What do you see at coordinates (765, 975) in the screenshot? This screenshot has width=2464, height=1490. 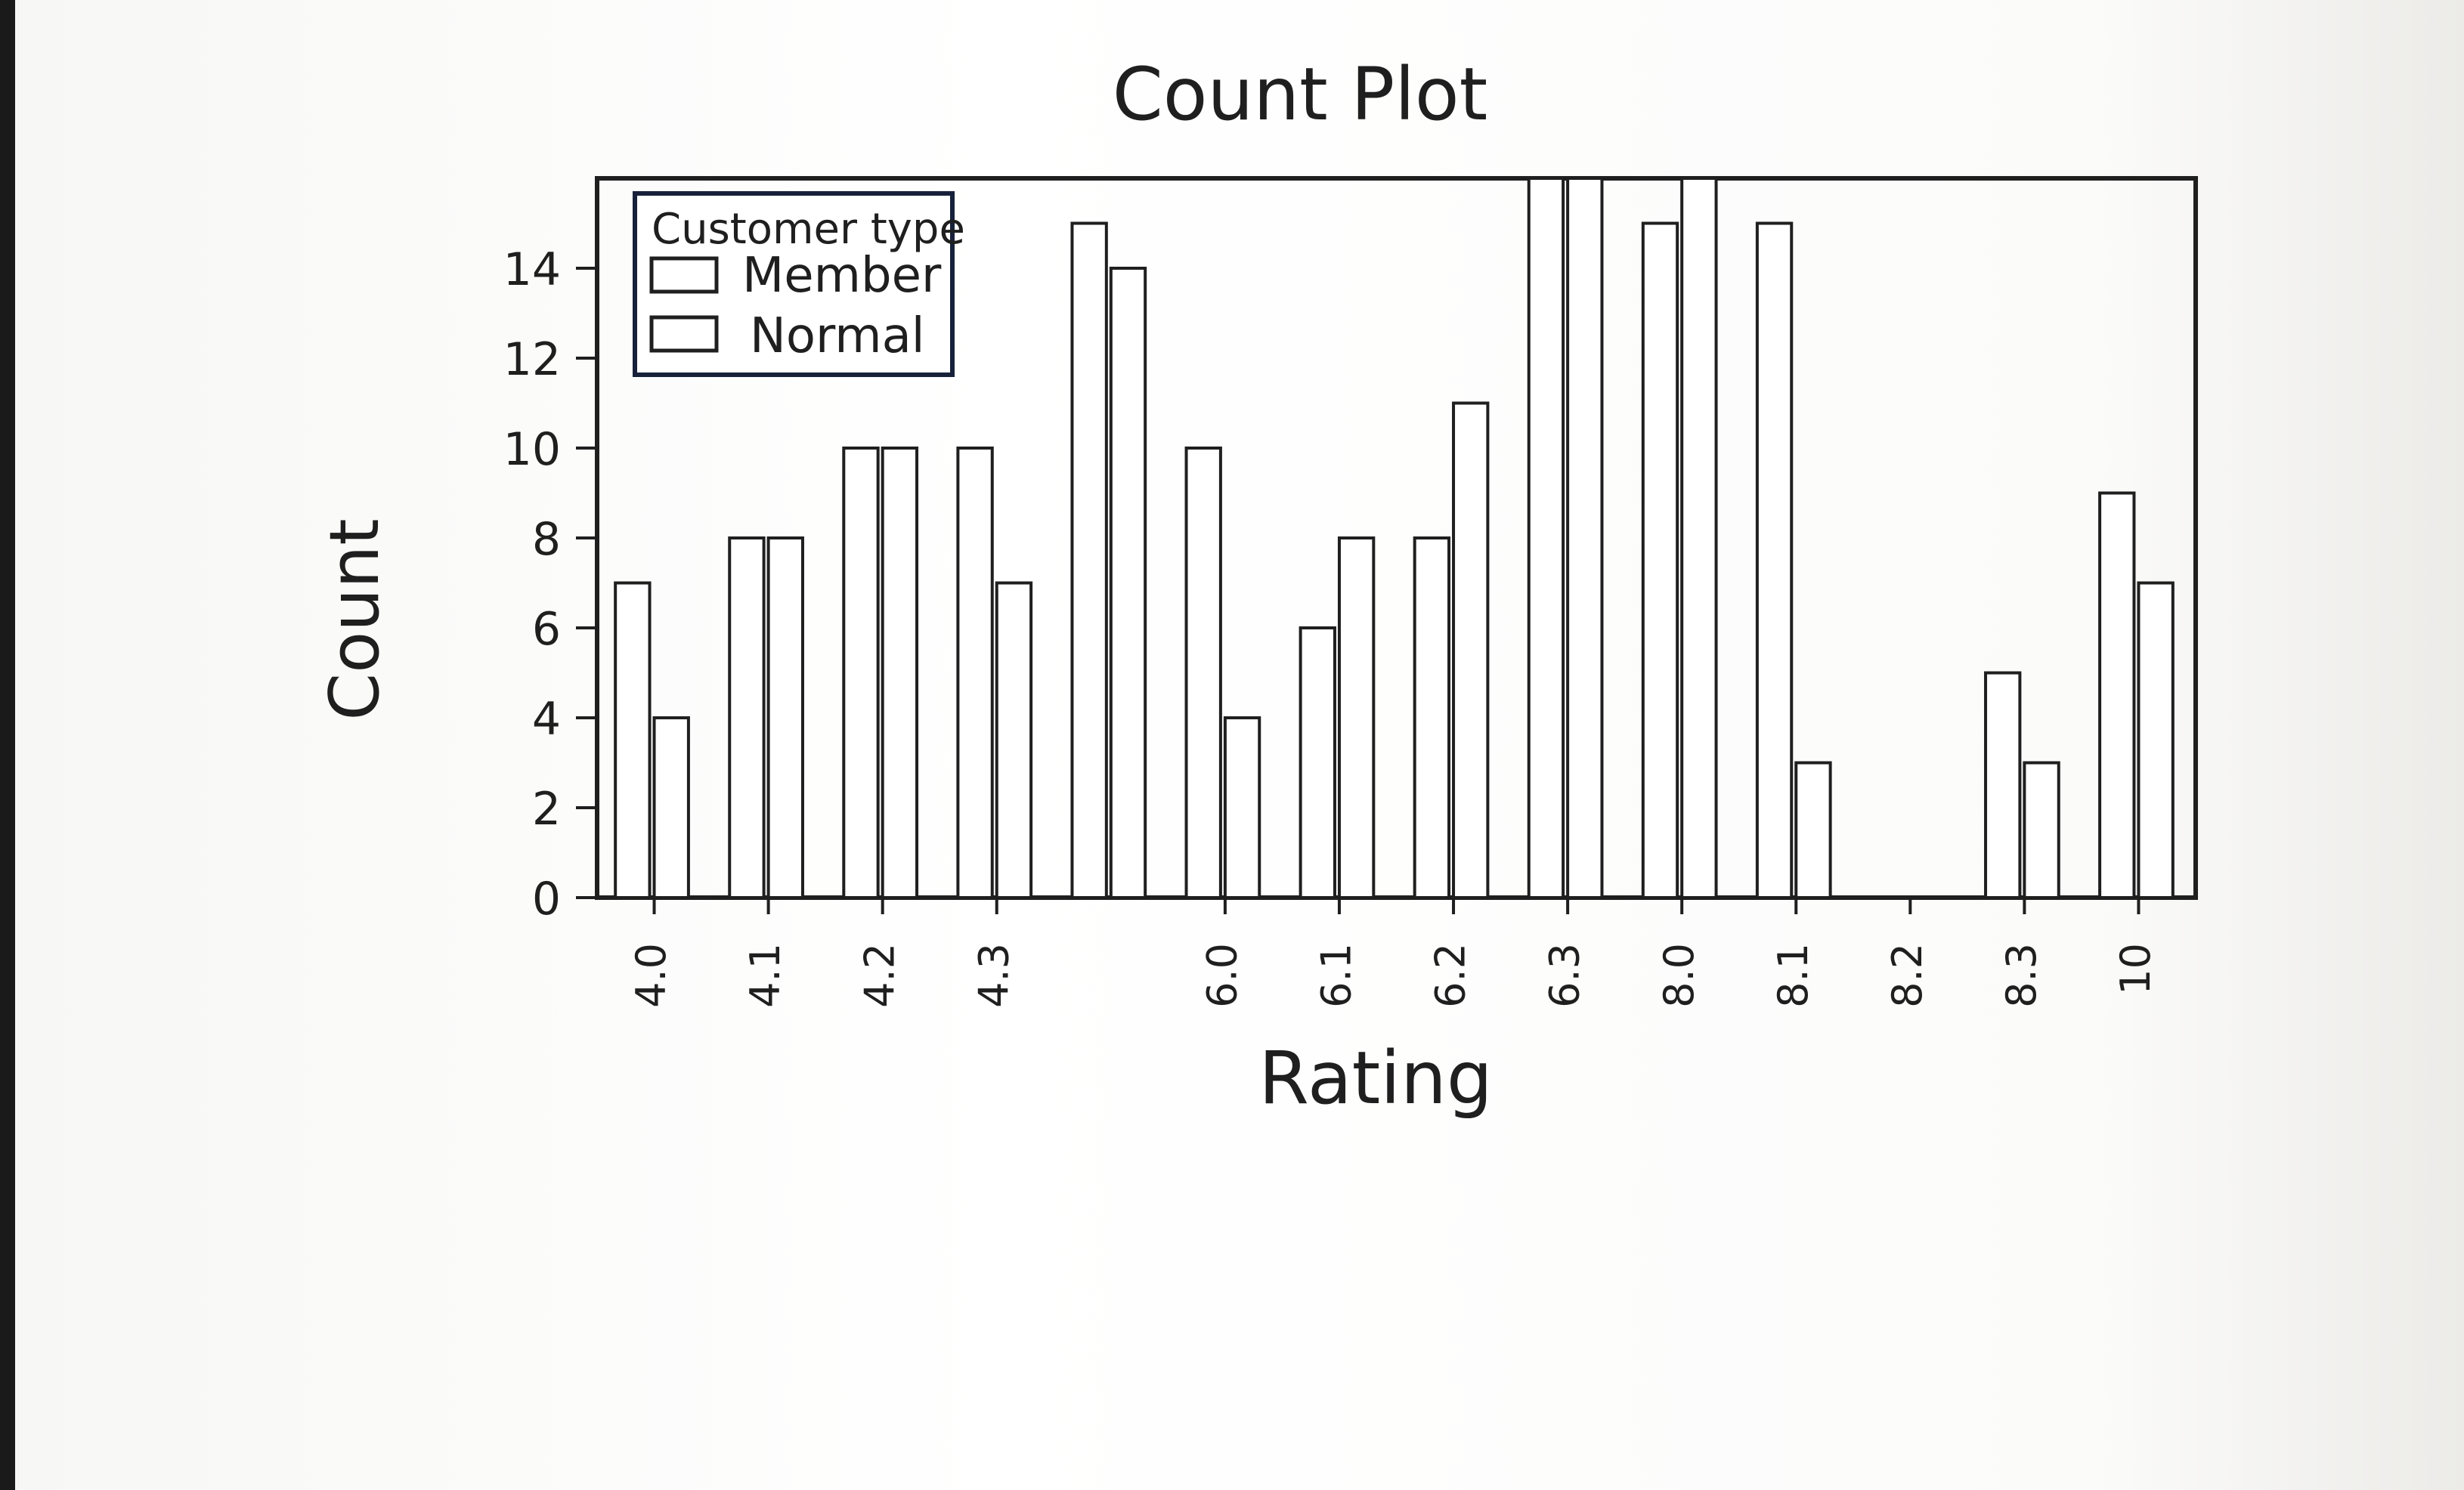 I see `x-tick-label: 4.1` at bounding box center [765, 975].